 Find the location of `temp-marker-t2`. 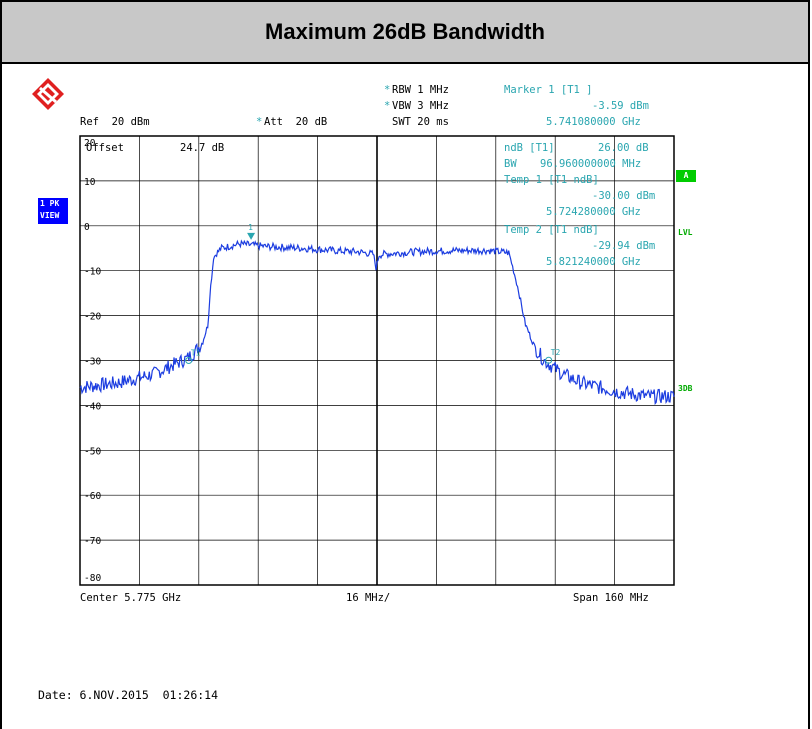

temp-marker-t2 is located at coordinates (549, 360).